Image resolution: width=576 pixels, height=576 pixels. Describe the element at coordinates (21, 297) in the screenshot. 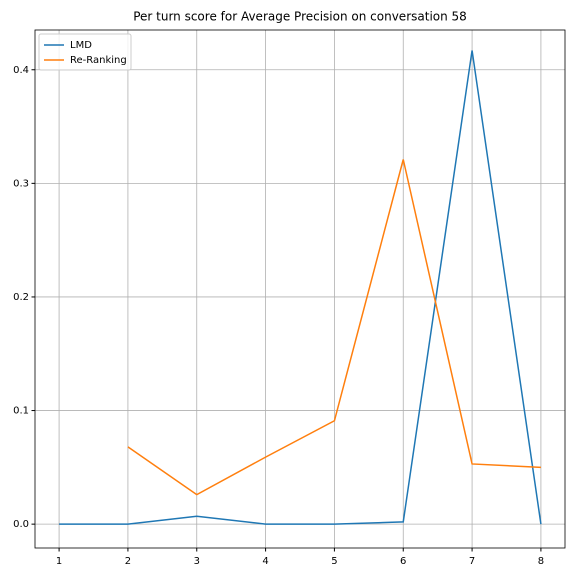

I see `y-tick-label: 0.2` at that location.